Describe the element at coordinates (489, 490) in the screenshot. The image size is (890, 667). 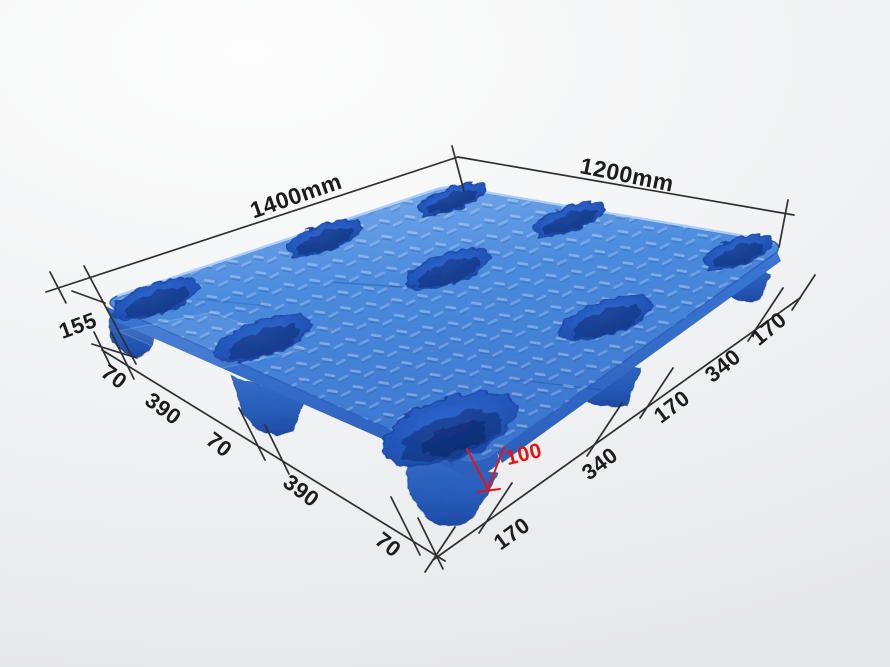
I see `leg-height-leader-base` at that location.